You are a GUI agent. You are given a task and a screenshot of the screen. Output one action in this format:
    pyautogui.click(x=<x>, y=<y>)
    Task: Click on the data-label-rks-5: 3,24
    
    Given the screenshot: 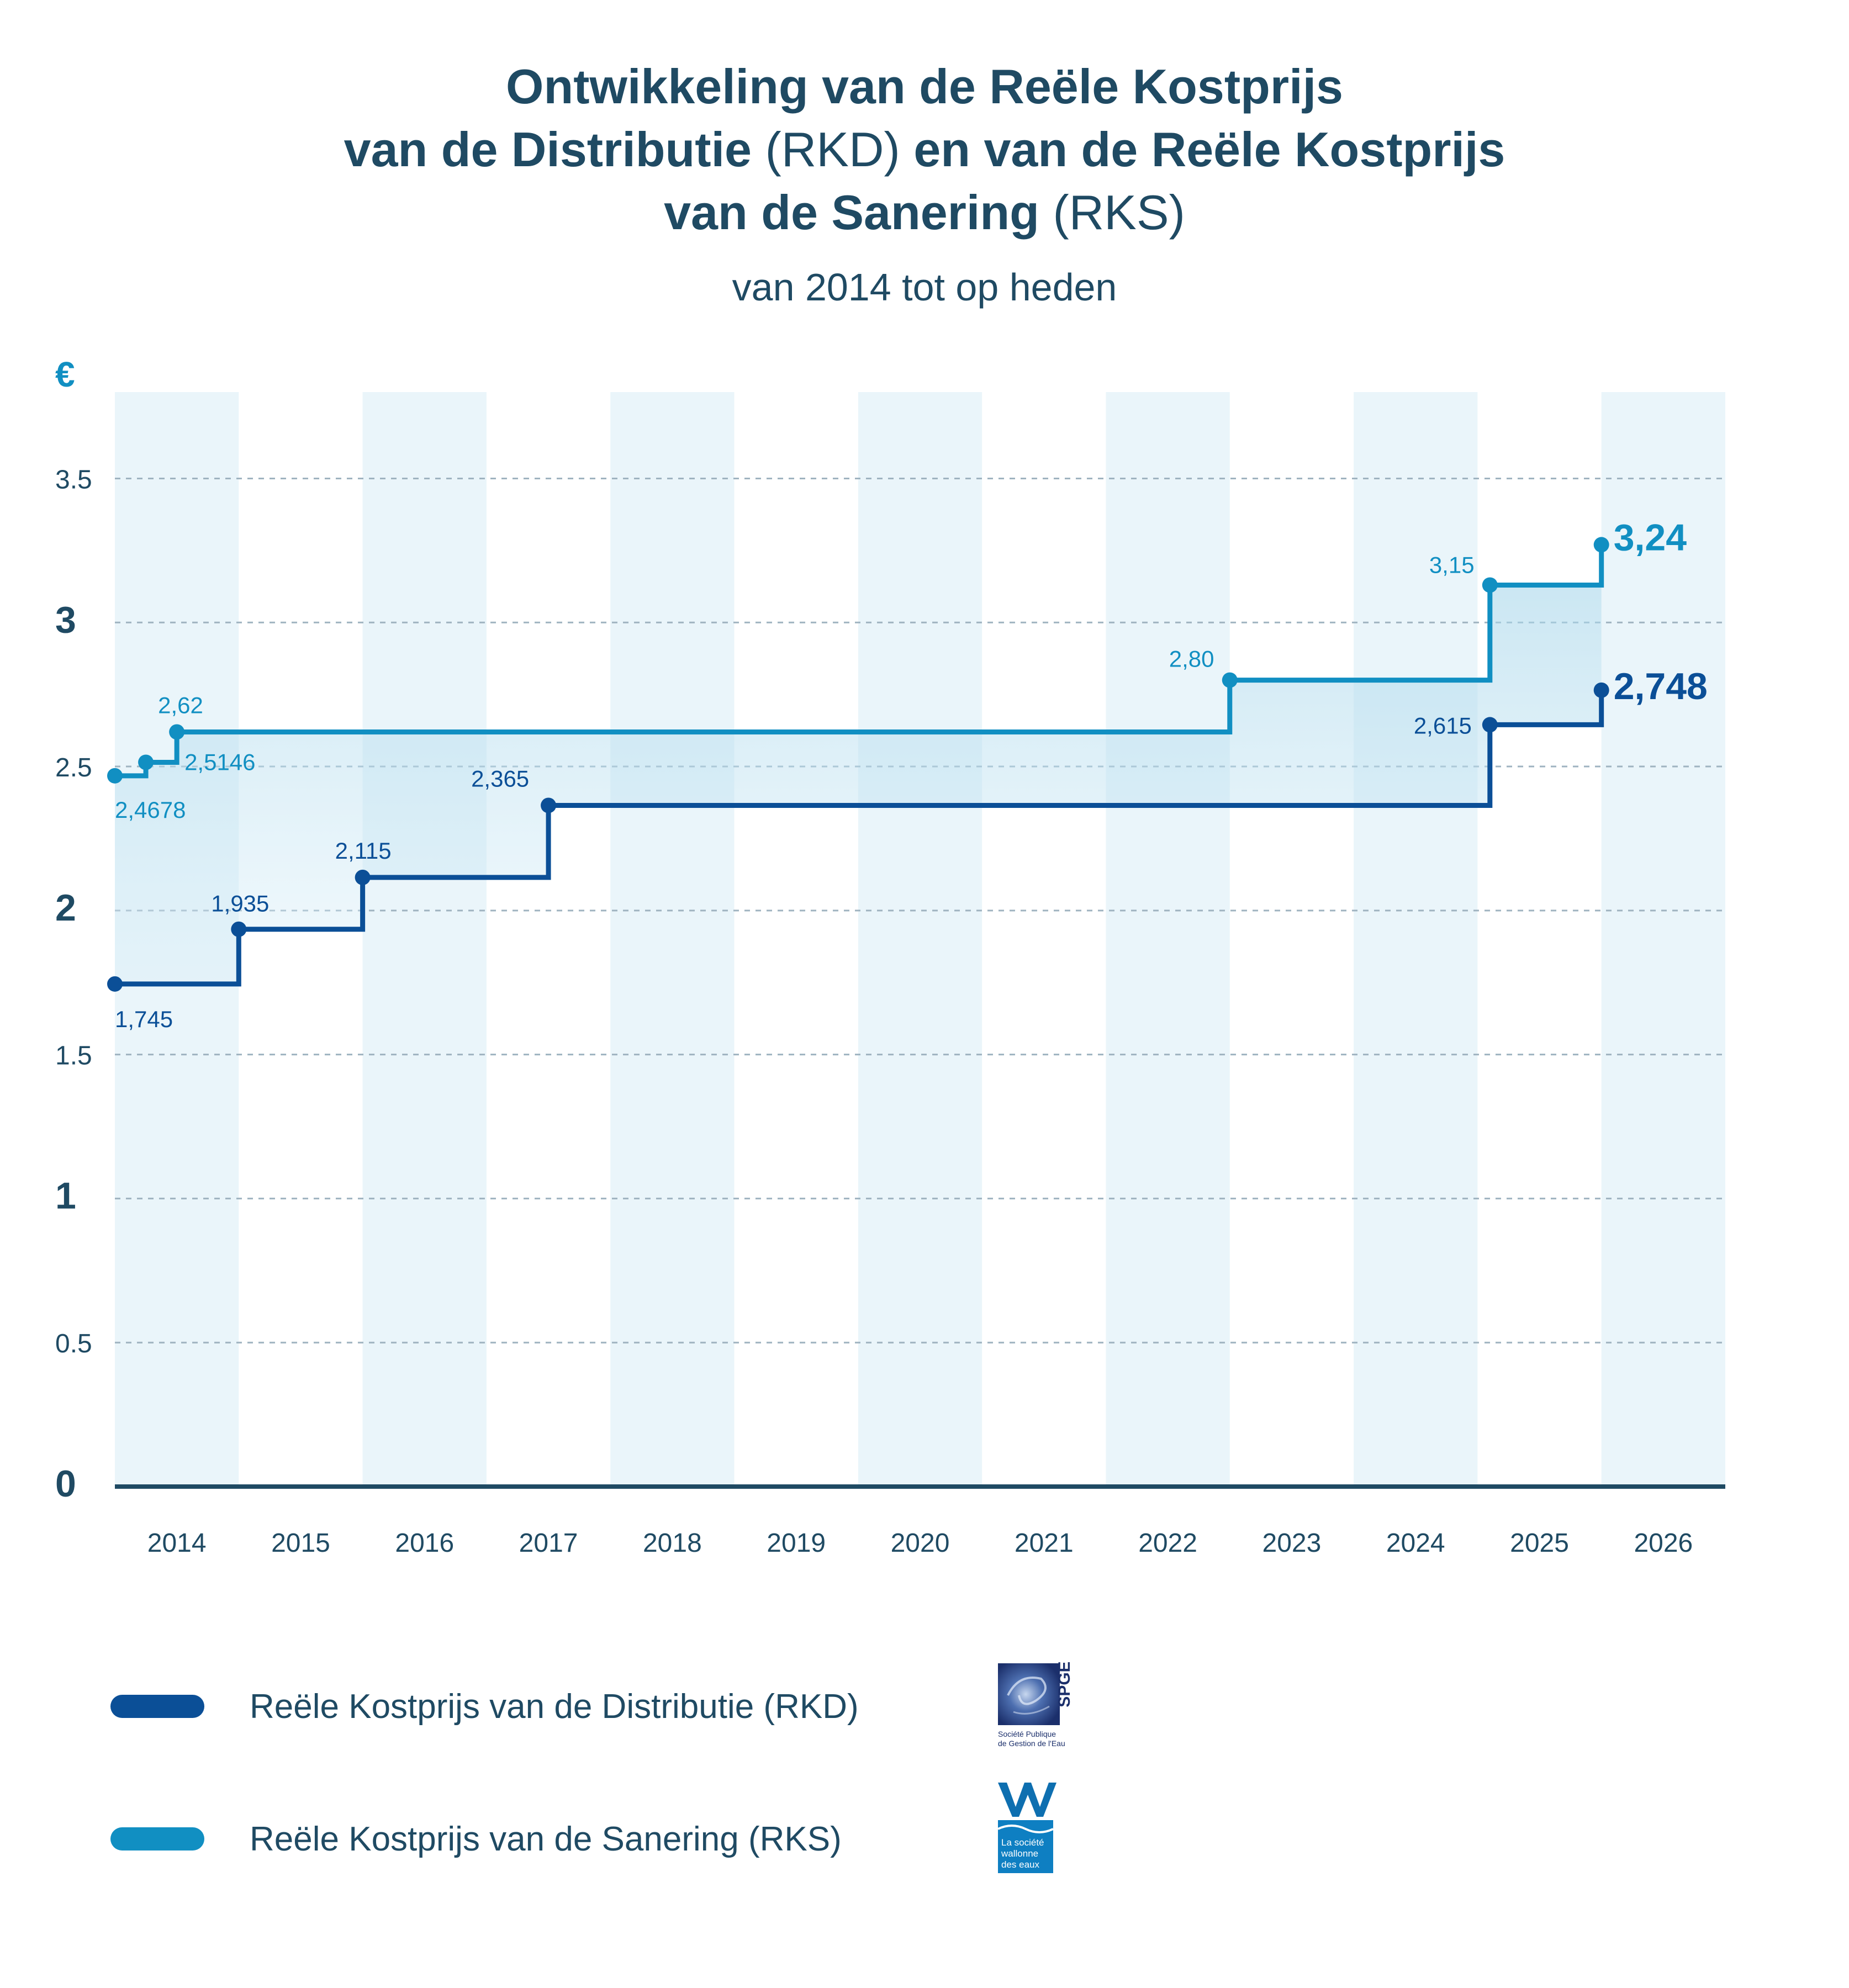 What is the action you would take?
    pyautogui.click(x=1650, y=537)
    